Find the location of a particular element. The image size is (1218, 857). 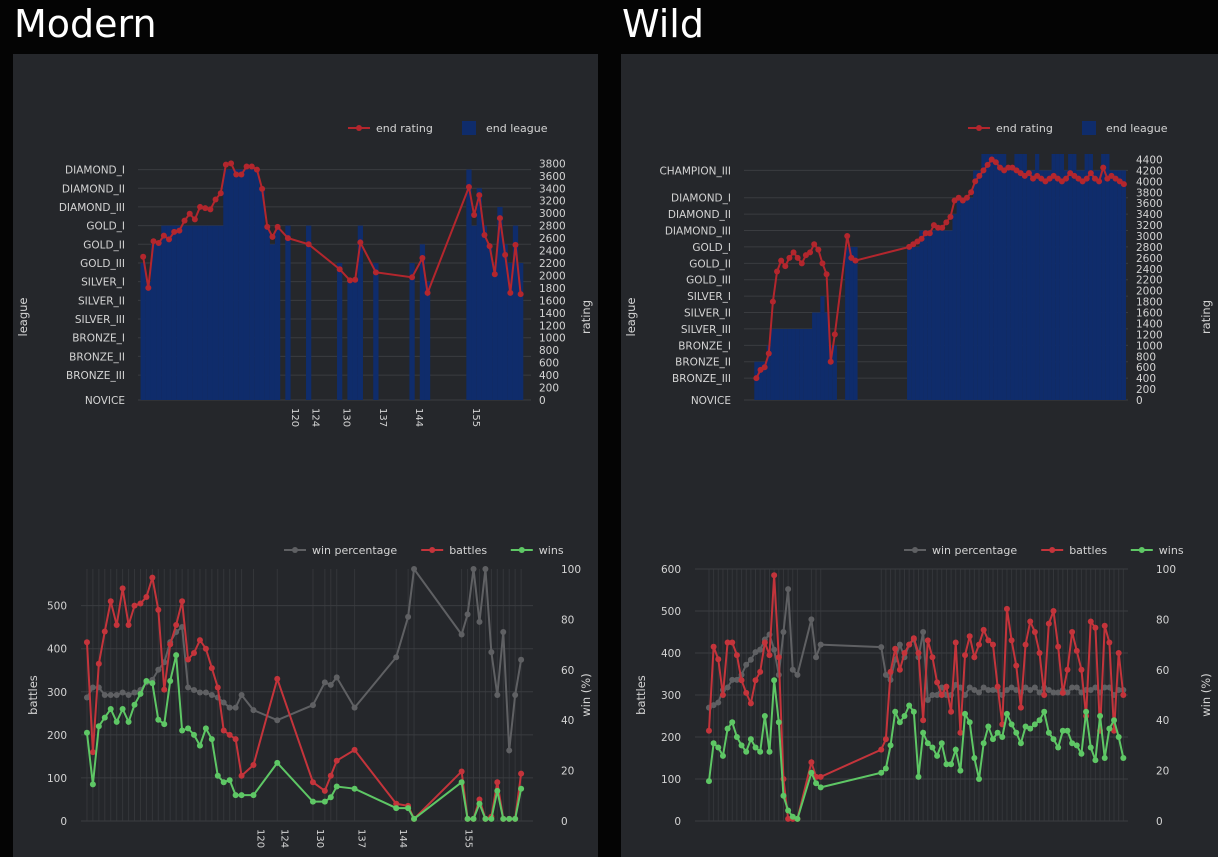

rating-tick-label: 1600 is located at coordinates (552, 301).